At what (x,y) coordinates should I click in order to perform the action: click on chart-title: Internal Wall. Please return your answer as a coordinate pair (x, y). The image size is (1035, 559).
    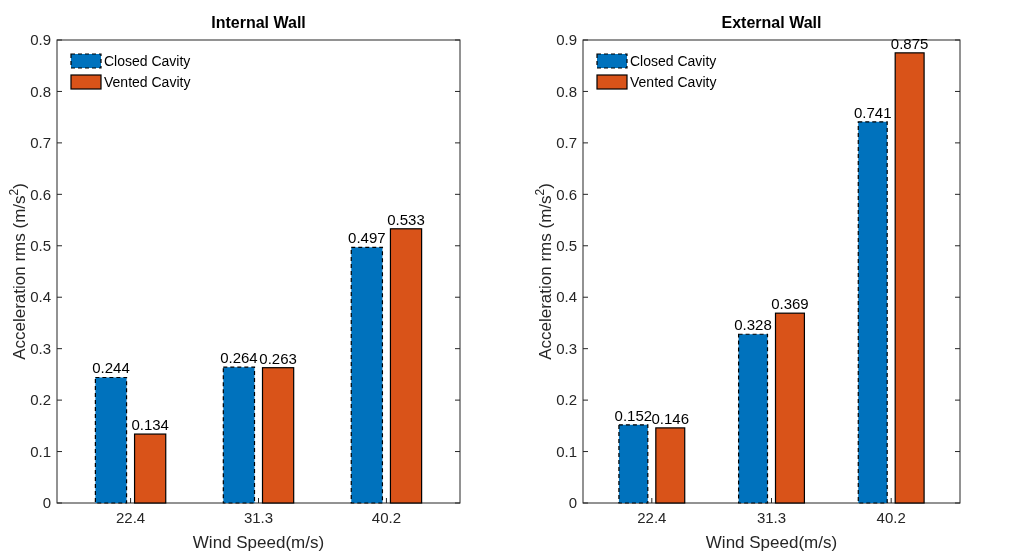
    Looking at the image, I should click on (258, 22).